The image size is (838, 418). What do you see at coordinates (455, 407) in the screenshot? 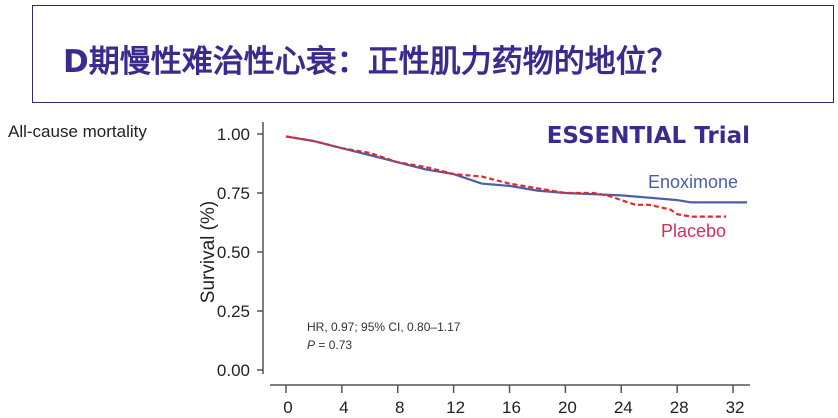
I see `x-tick-label: 12` at bounding box center [455, 407].